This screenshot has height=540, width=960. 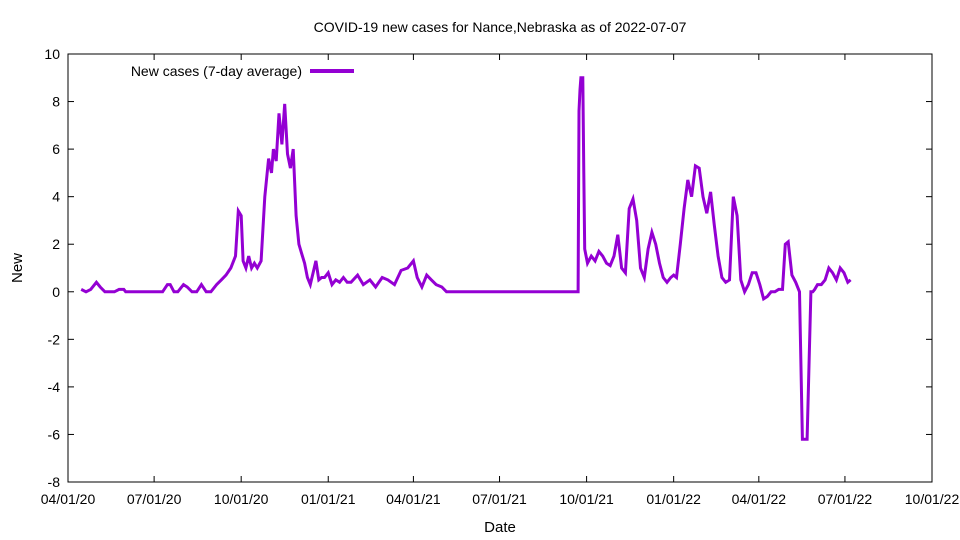 I want to click on x-tick-label: 01/01/22, so click(x=673, y=499).